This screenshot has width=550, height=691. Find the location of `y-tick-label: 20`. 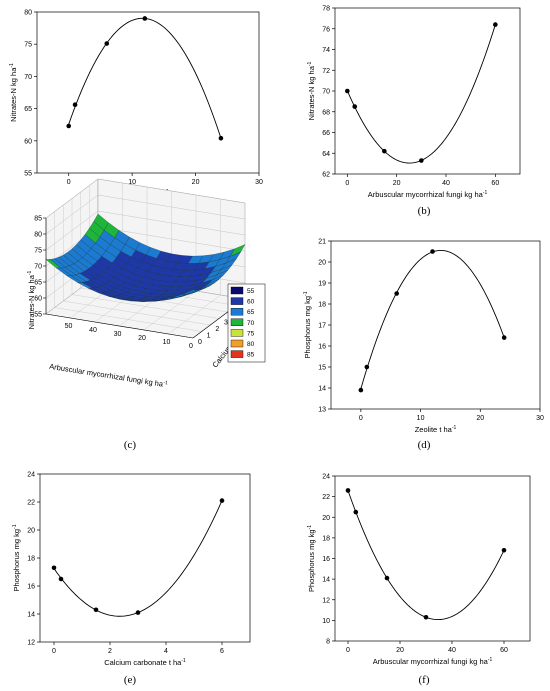

y-tick-label: 20 is located at coordinates (31, 531).